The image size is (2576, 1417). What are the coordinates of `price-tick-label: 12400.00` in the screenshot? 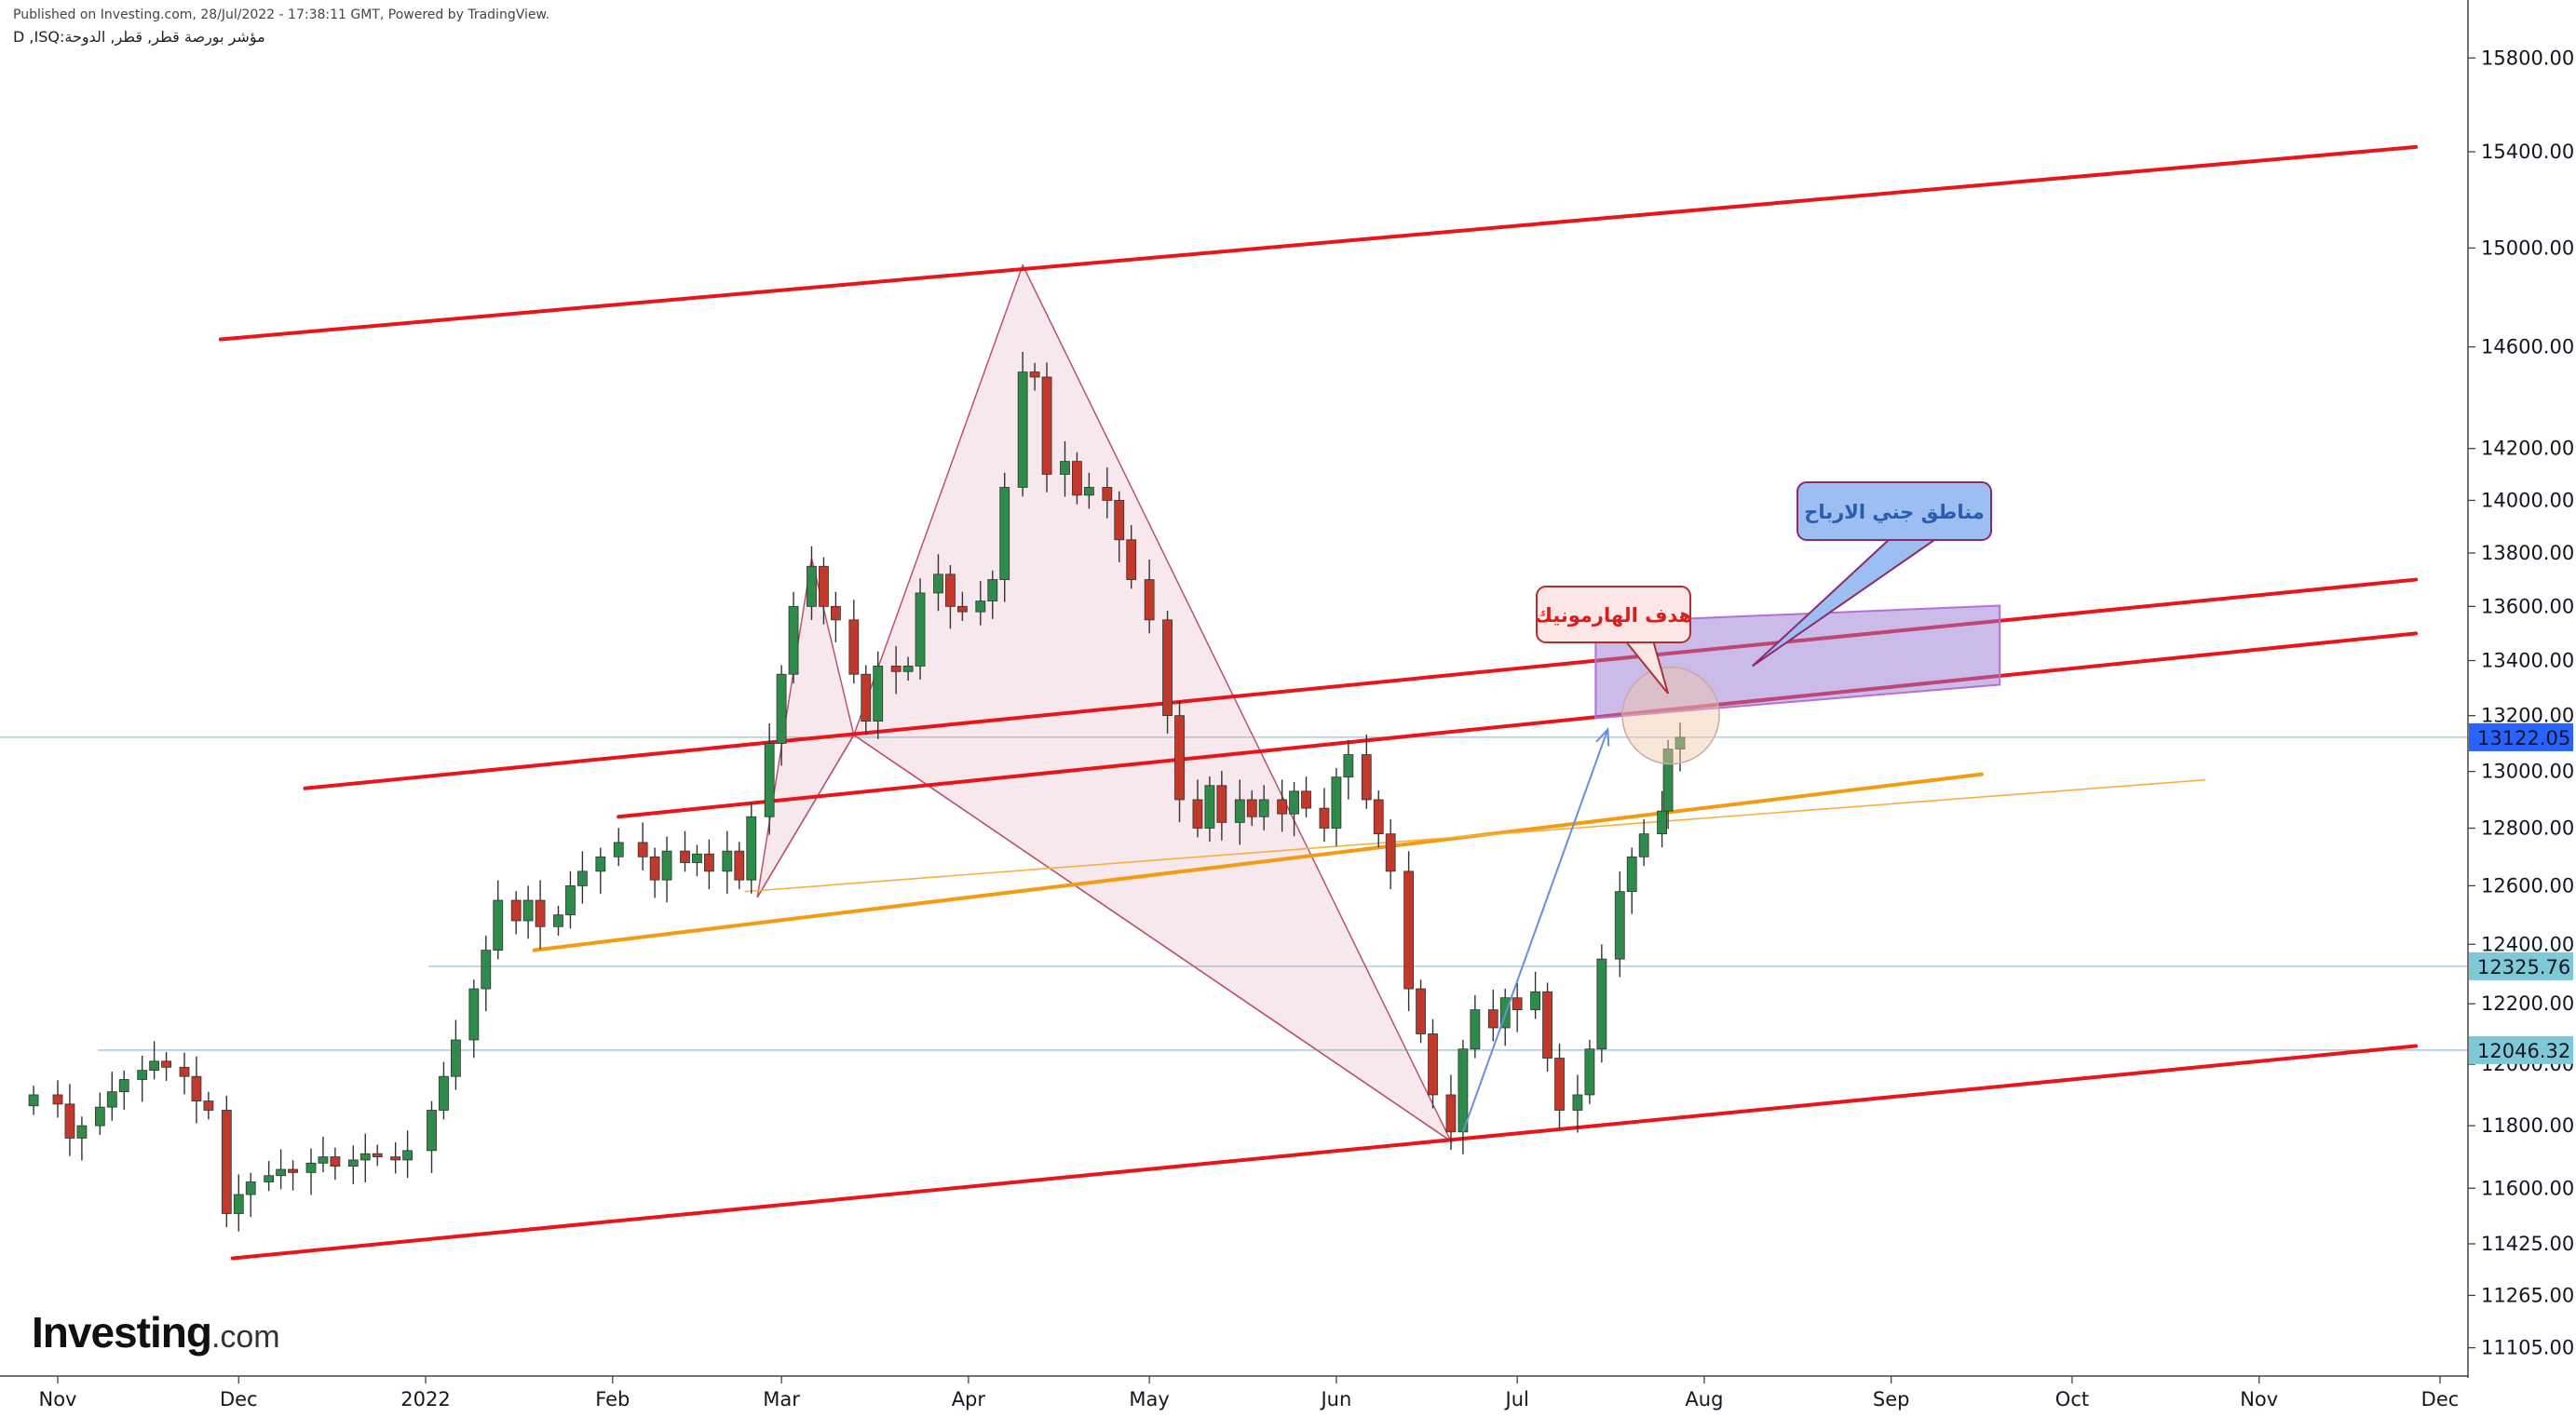 It's located at (2527, 944).